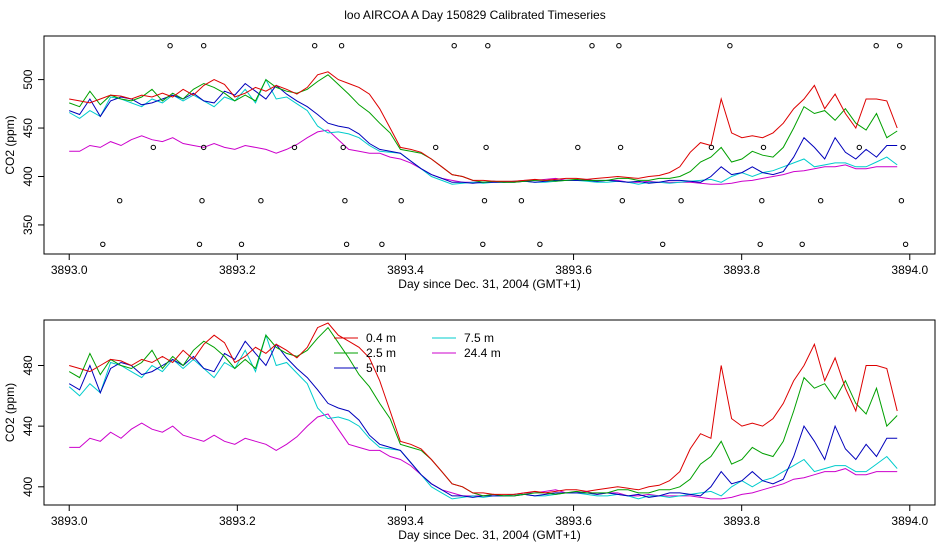 The height and width of the screenshot is (555, 950). Describe the element at coordinates (479, 338) in the screenshot. I see `legend-label: 7.5 m` at that location.